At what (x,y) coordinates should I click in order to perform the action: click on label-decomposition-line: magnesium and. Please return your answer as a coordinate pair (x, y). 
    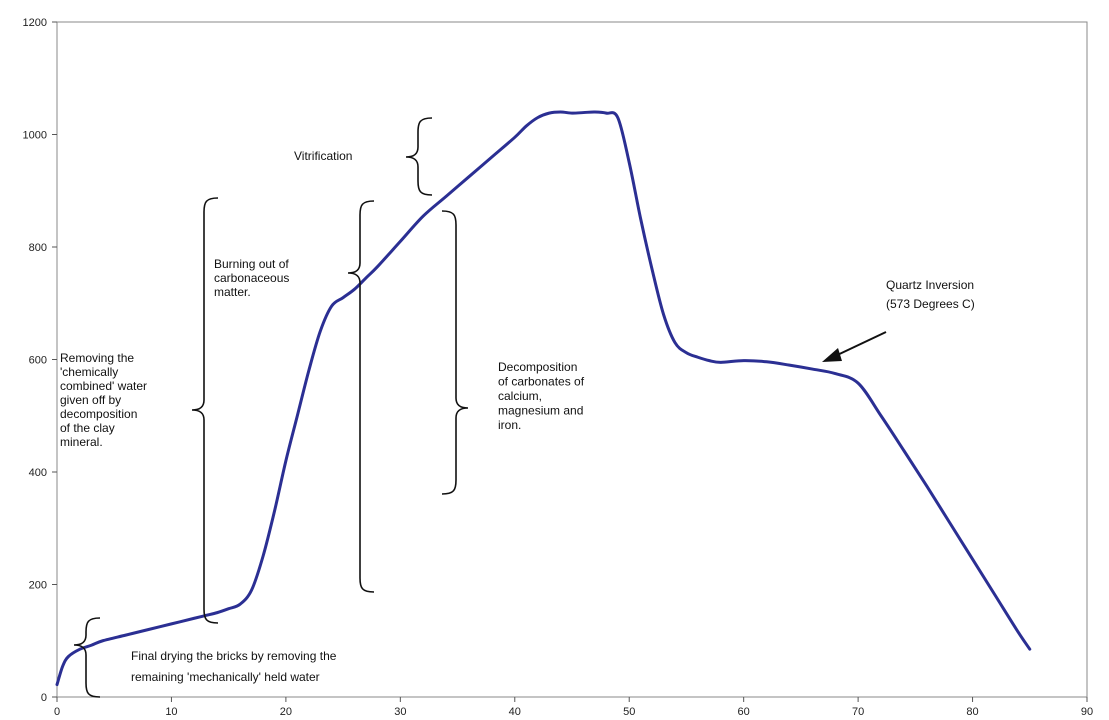
    Looking at the image, I should click on (540, 411).